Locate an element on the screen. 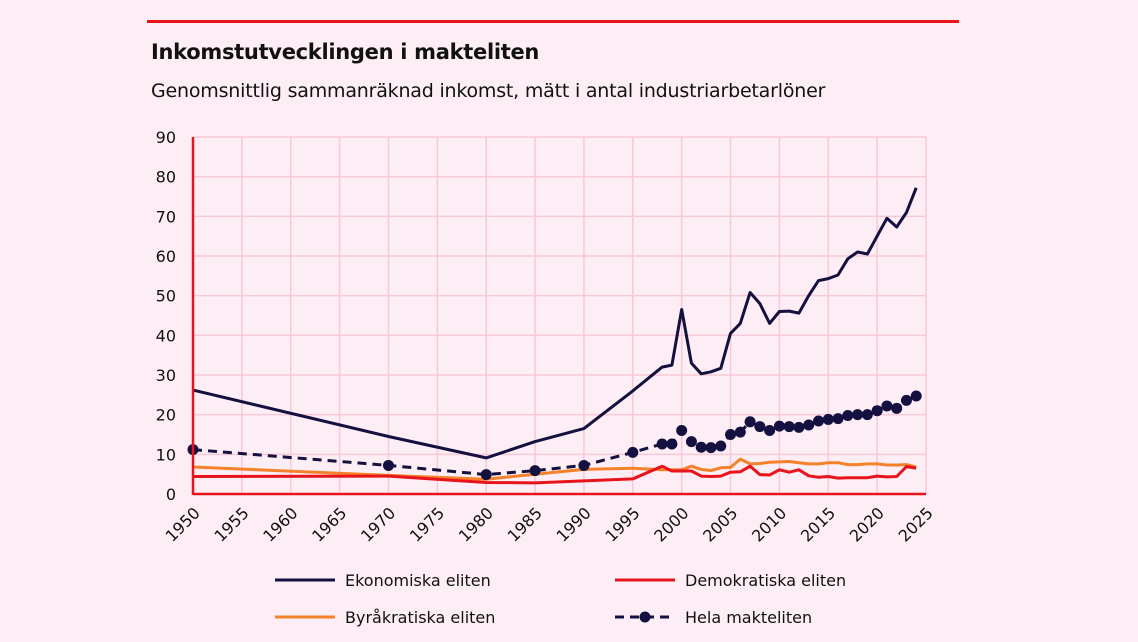  top-rule is located at coordinates (553, 21).